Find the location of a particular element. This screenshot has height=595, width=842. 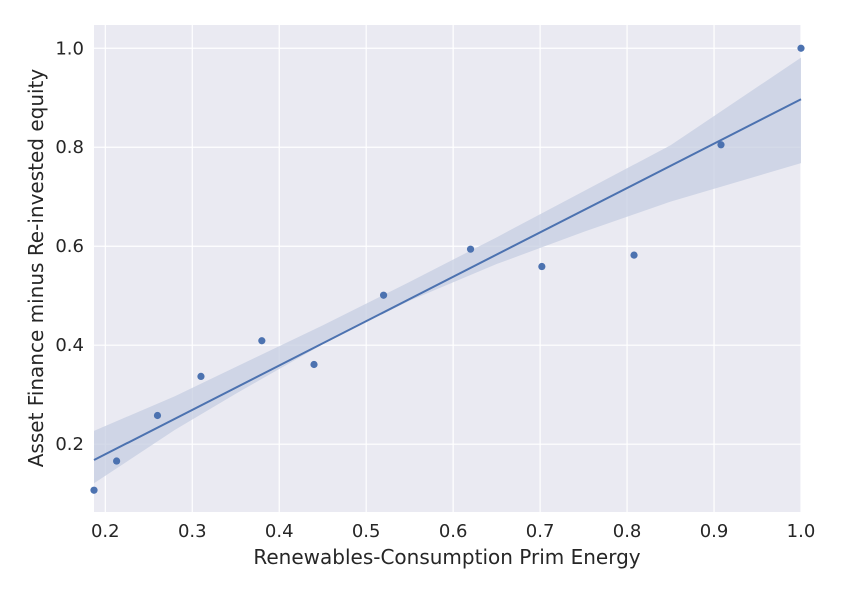

y-axis-label: Asset Finance minus Re-invested equity is located at coordinates (36, 268).